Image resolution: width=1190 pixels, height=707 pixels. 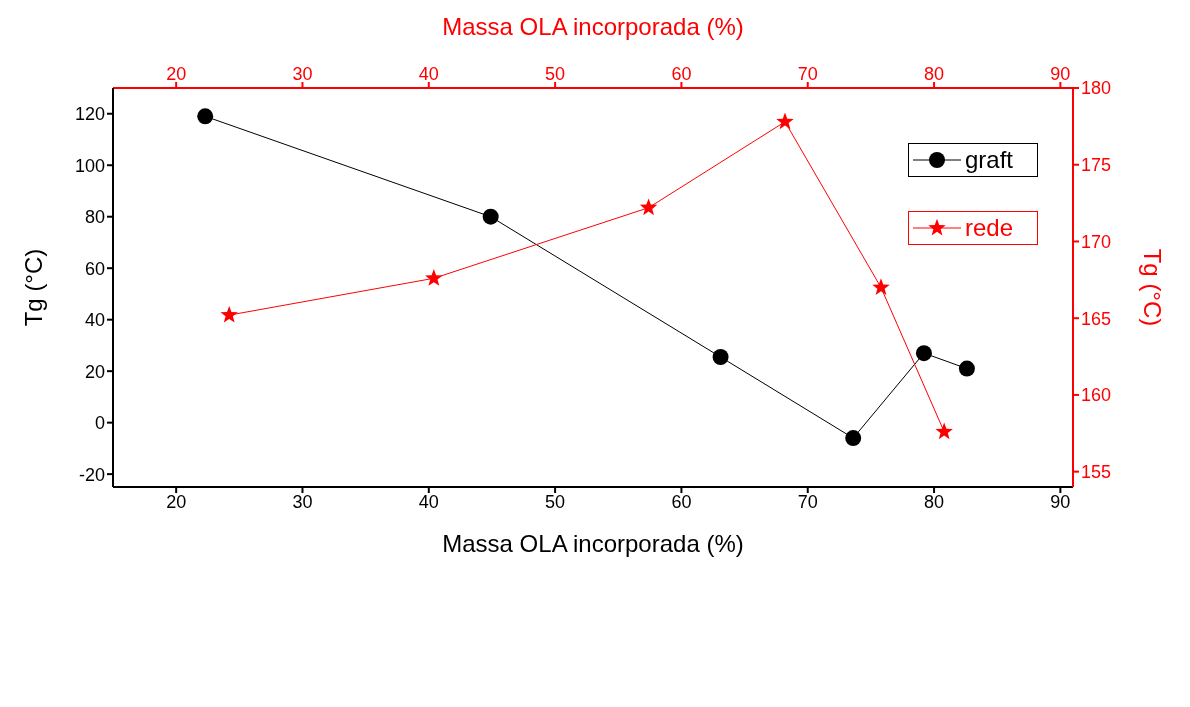 I want to click on y2-tick-label: 155, so click(x=1096, y=472).